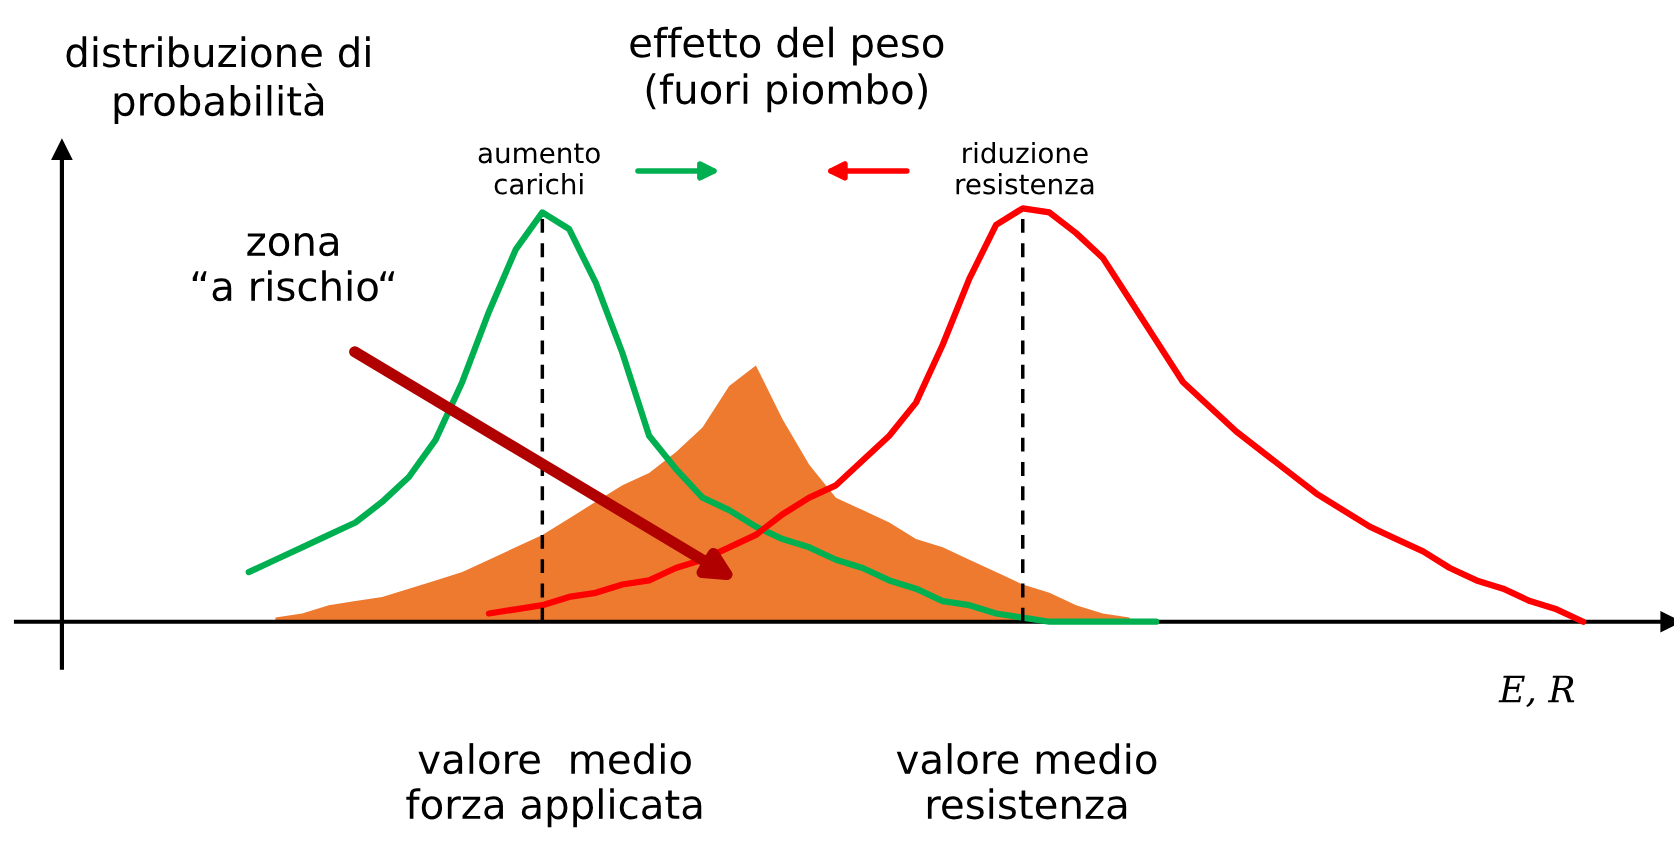  What do you see at coordinates (1025, 168) in the screenshot?
I see `text: riduzione resistenza` at bounding box center [1025, 168].